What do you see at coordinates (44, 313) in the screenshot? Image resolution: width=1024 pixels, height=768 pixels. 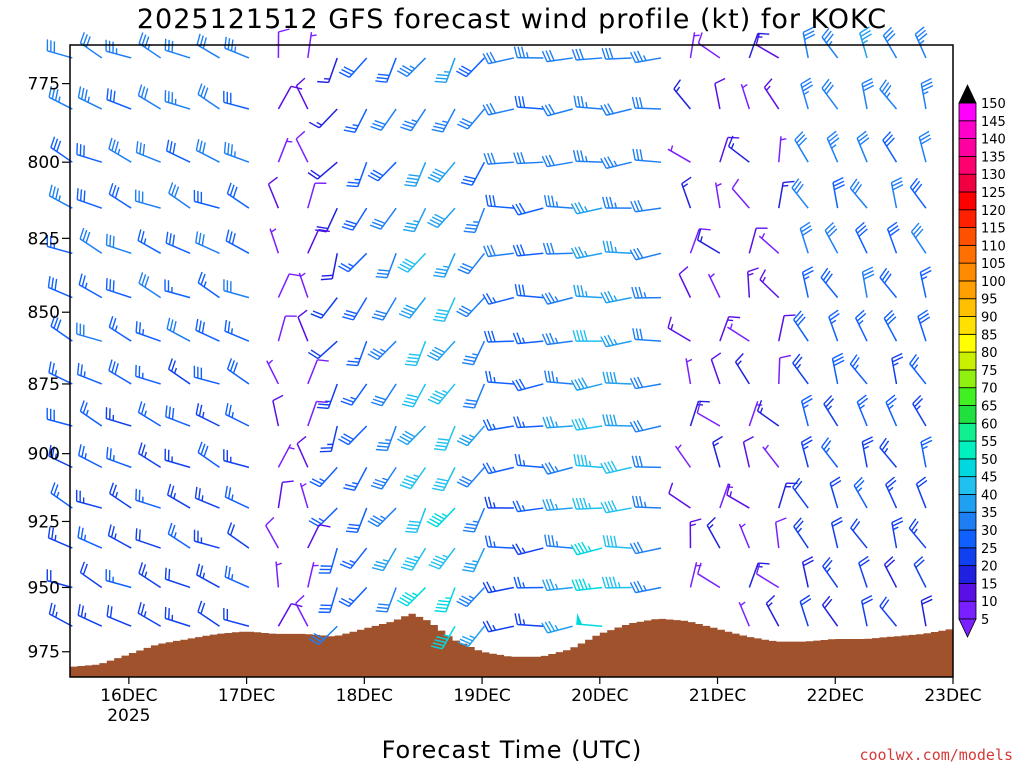 I see `y-tick-label: 850` at bounding box center [44, 313].